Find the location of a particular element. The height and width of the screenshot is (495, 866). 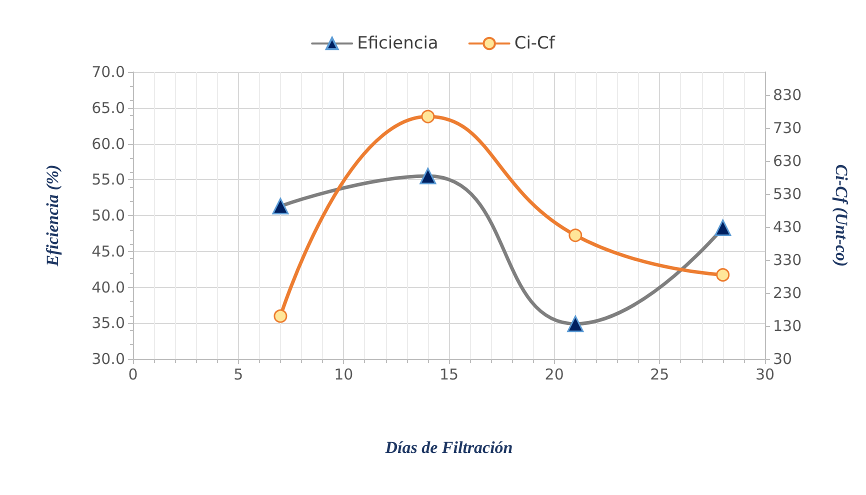

y-tick-label: 65.0 is located at coordinates (108, 107).